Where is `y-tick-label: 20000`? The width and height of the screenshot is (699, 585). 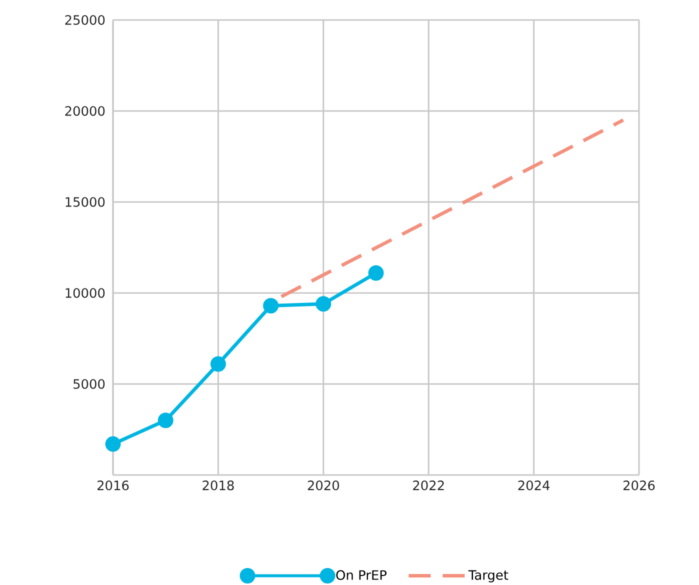
y-tick-label: 20000 is located at coordinates (85, 111).